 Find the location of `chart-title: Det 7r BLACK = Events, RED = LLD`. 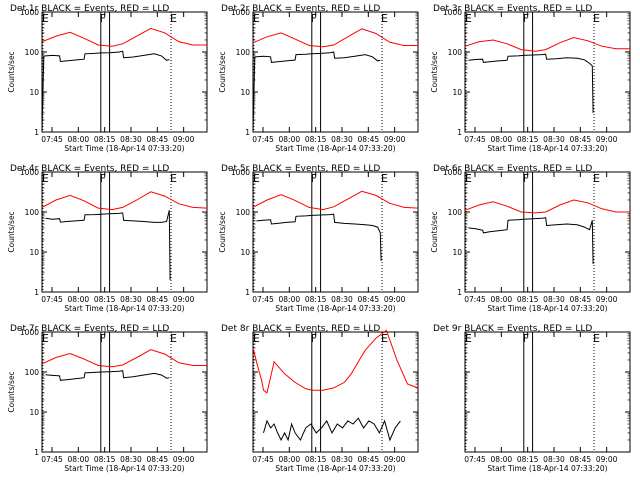

chart-title: Det 7r BLACK = Events, RED = LLD is located at coordinates (89, 329).